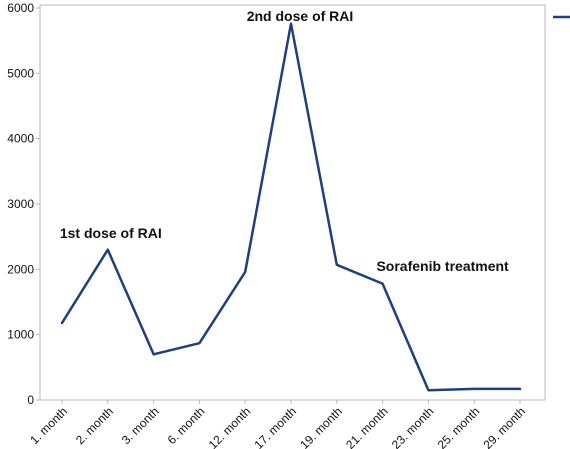 This screenshot has width=570, height=449. What do you see at coordinates (20, 335) in the screenshot?
I see `y-tick-label: 1000` at bounding box center [20, 335].